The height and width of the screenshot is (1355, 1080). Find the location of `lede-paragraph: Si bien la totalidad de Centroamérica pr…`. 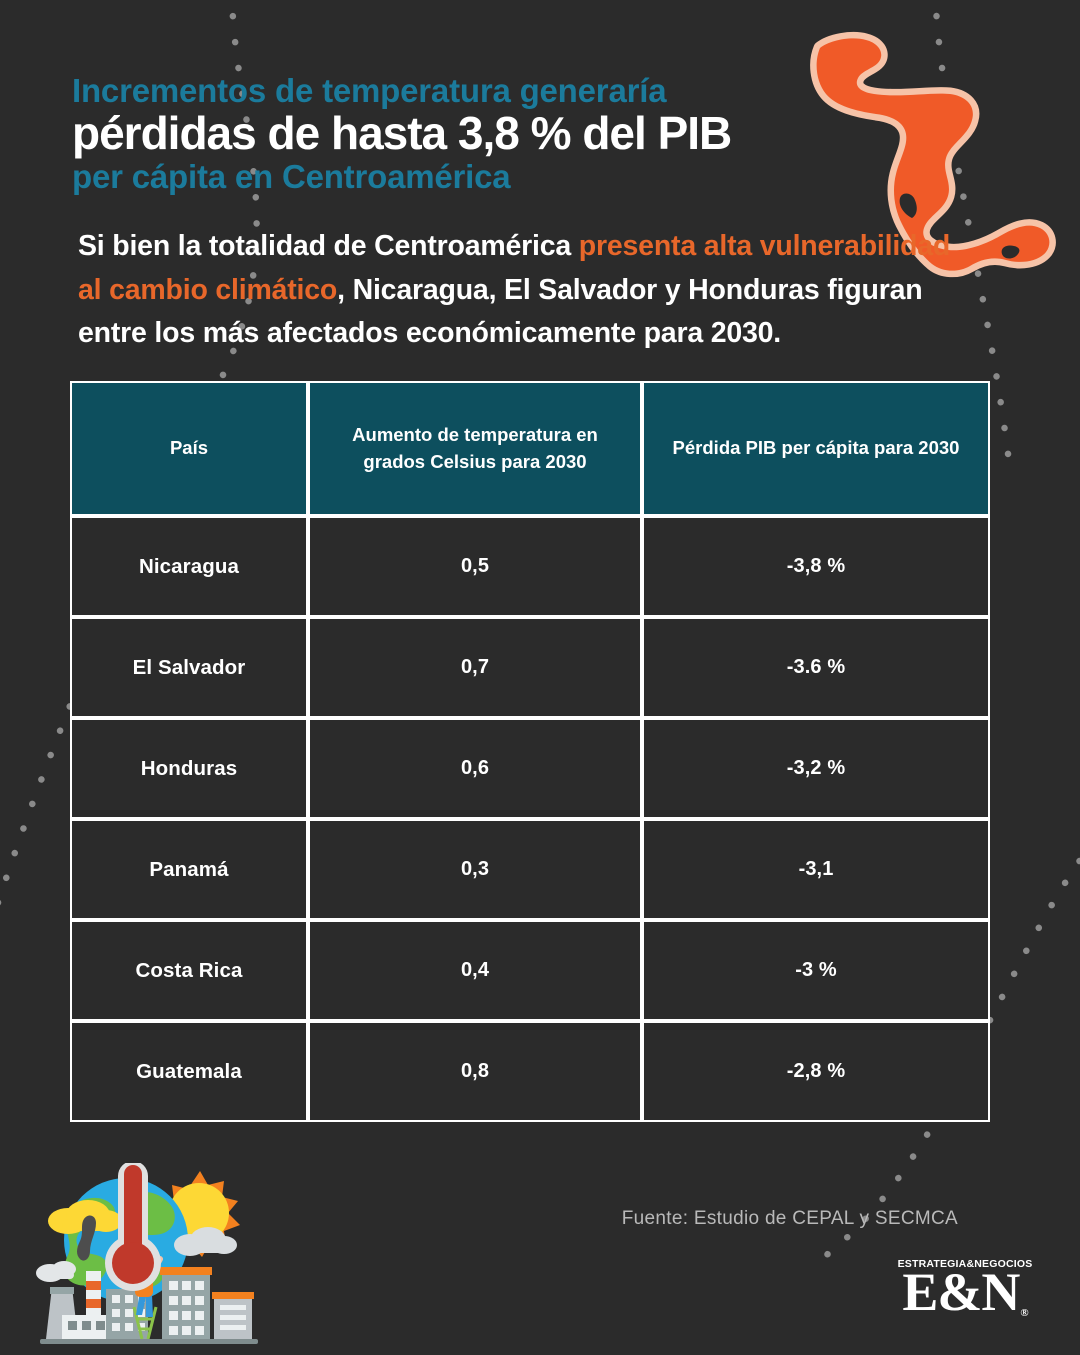

lede-paragraph: Si bien la totalidad de Centroamérica pr… is located at coordinates (518, 290).